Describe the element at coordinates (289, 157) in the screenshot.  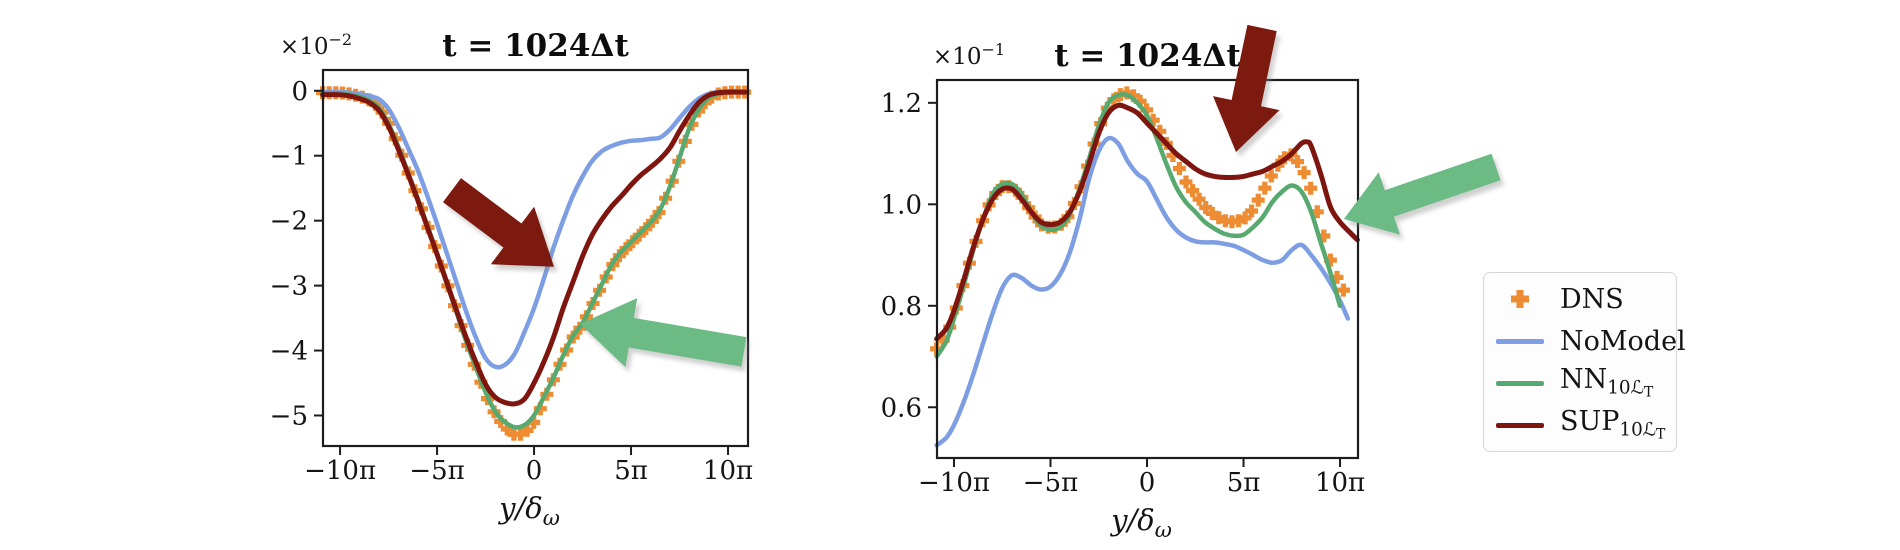
I see `y-tick-label: −1` at that location.